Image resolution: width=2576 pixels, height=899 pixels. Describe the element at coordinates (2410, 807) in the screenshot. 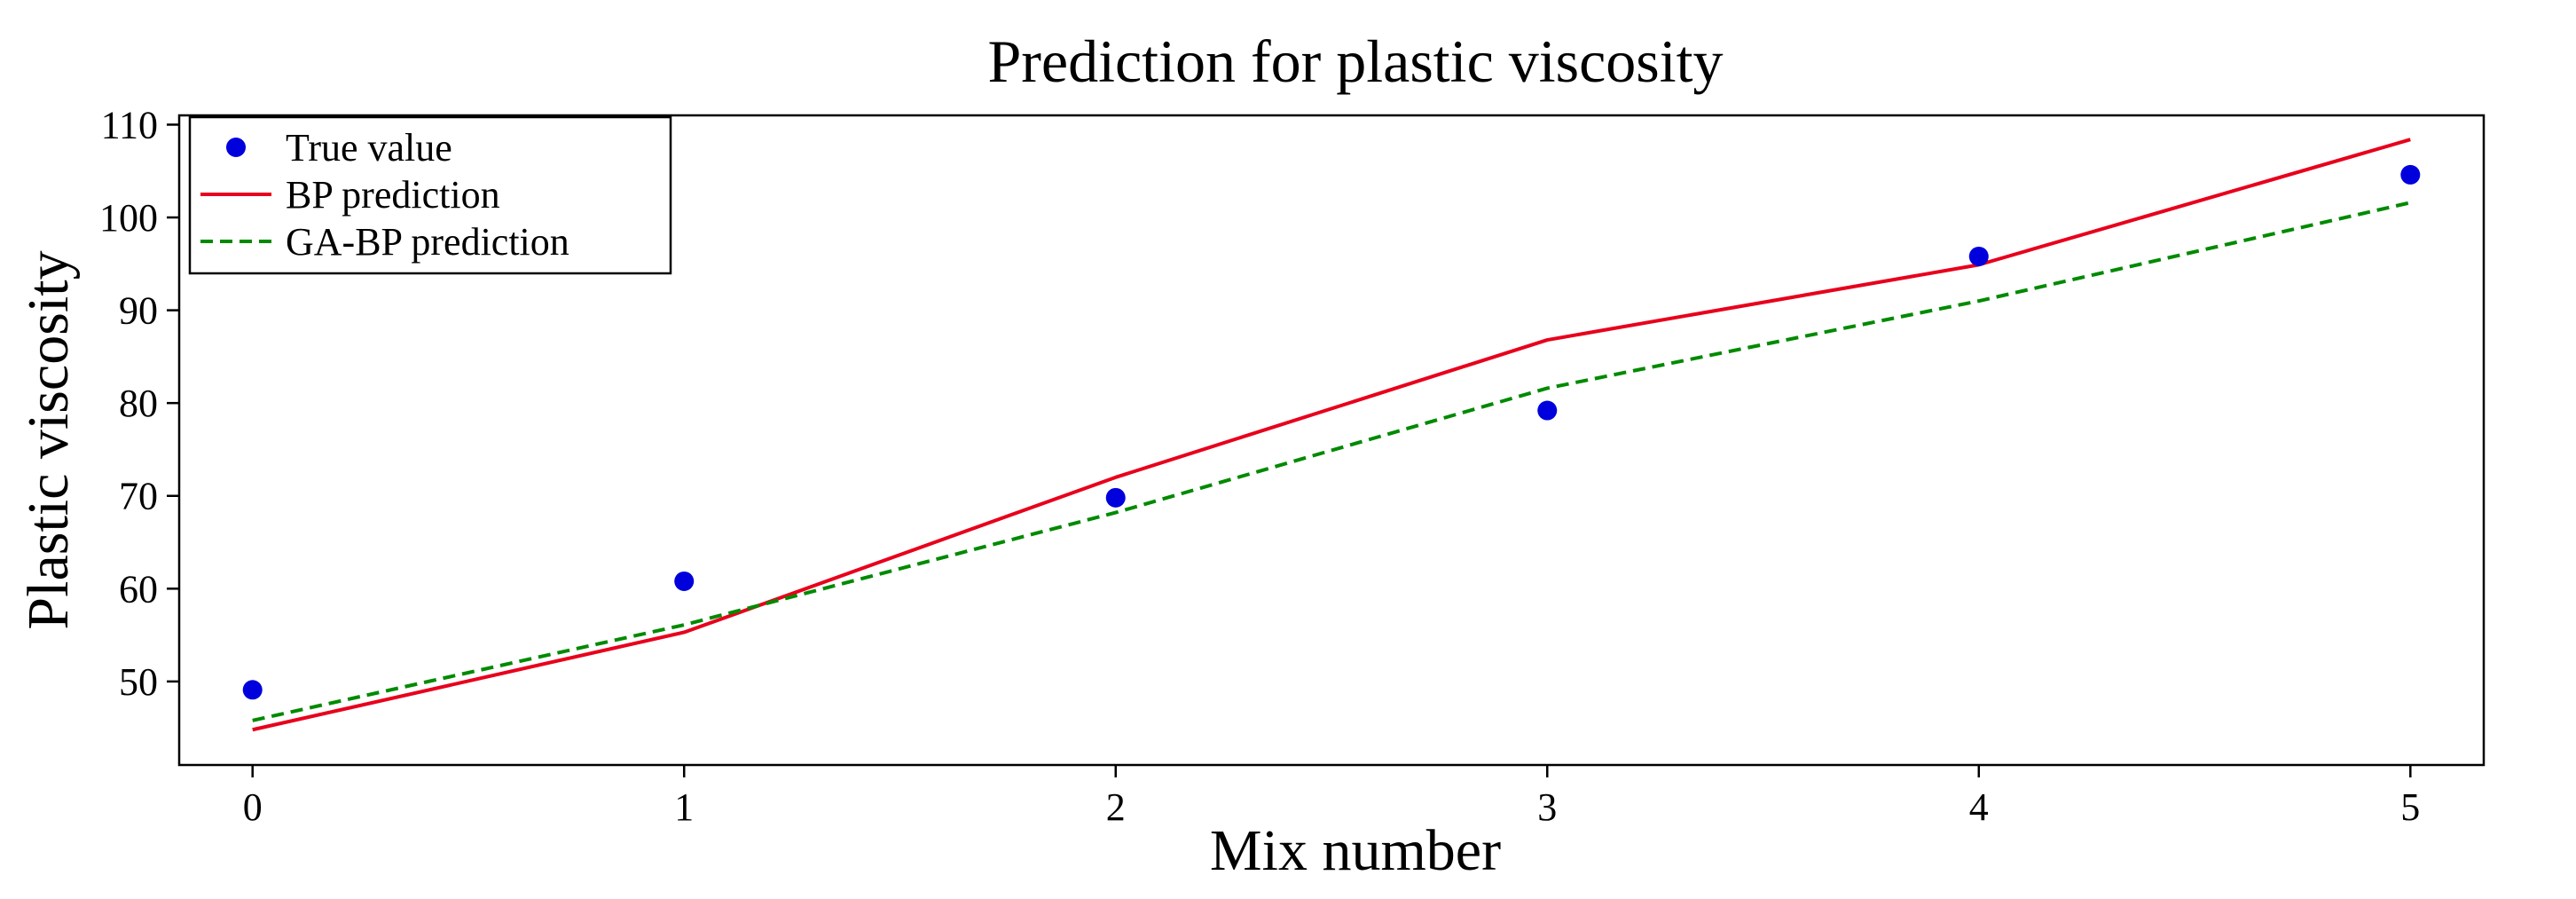

I see `x-tick-label: 5` at that location.